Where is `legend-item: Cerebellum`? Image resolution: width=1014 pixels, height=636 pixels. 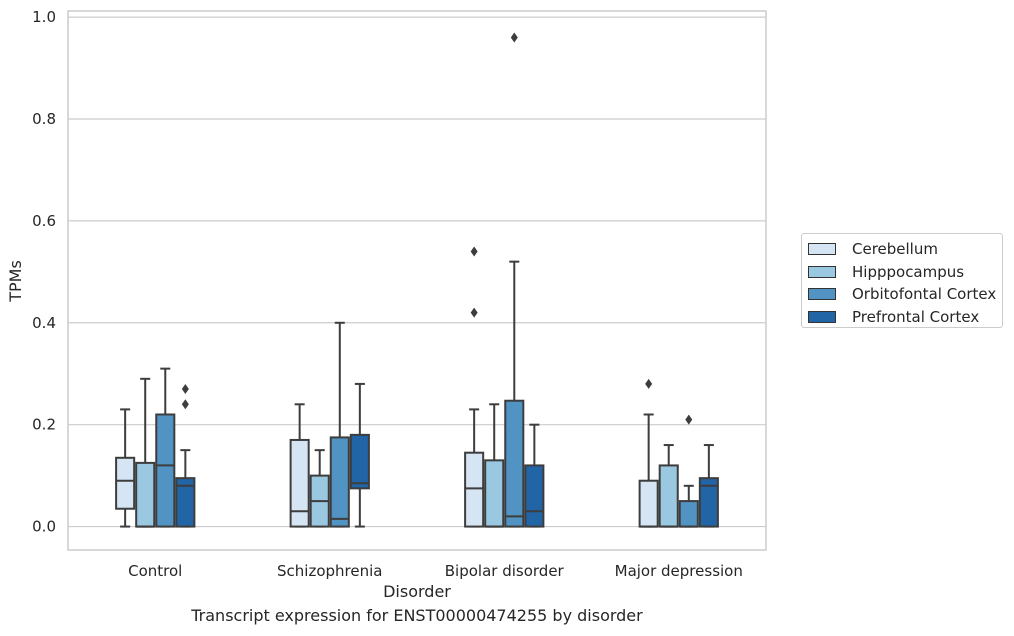 legend-item: Cerebellum is located at coordinates (905, 249).